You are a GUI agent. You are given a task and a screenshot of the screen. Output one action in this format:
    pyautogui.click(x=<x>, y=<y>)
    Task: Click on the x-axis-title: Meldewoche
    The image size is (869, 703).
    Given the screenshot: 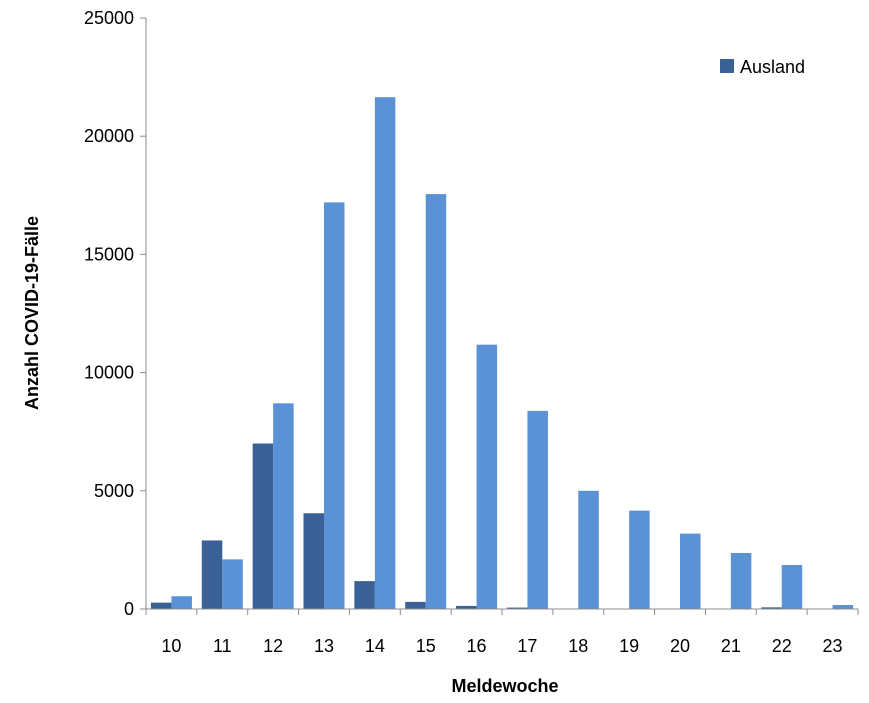 What is the action you would take?
    pyautogui.click(x=504, y=686)
    